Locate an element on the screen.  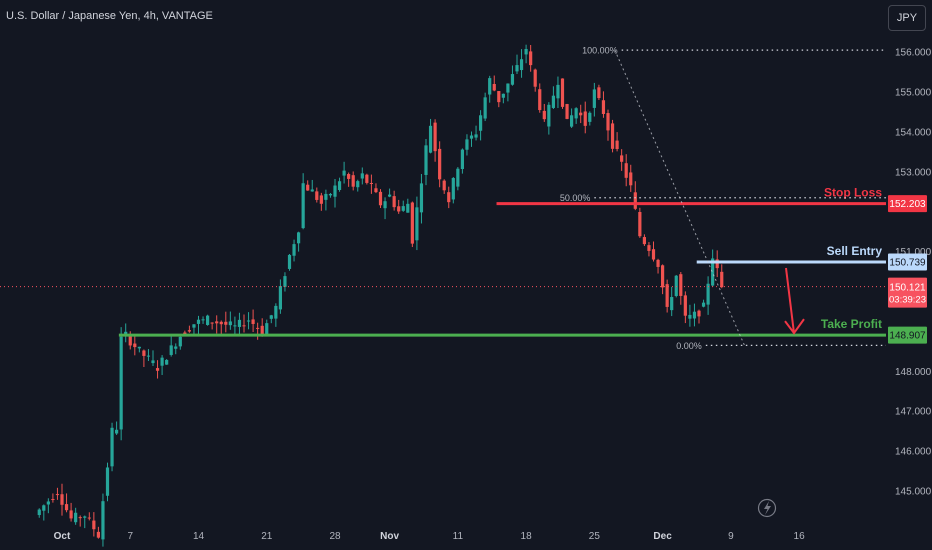
x-tick-label: Dec is located at coordinates (662, 536).